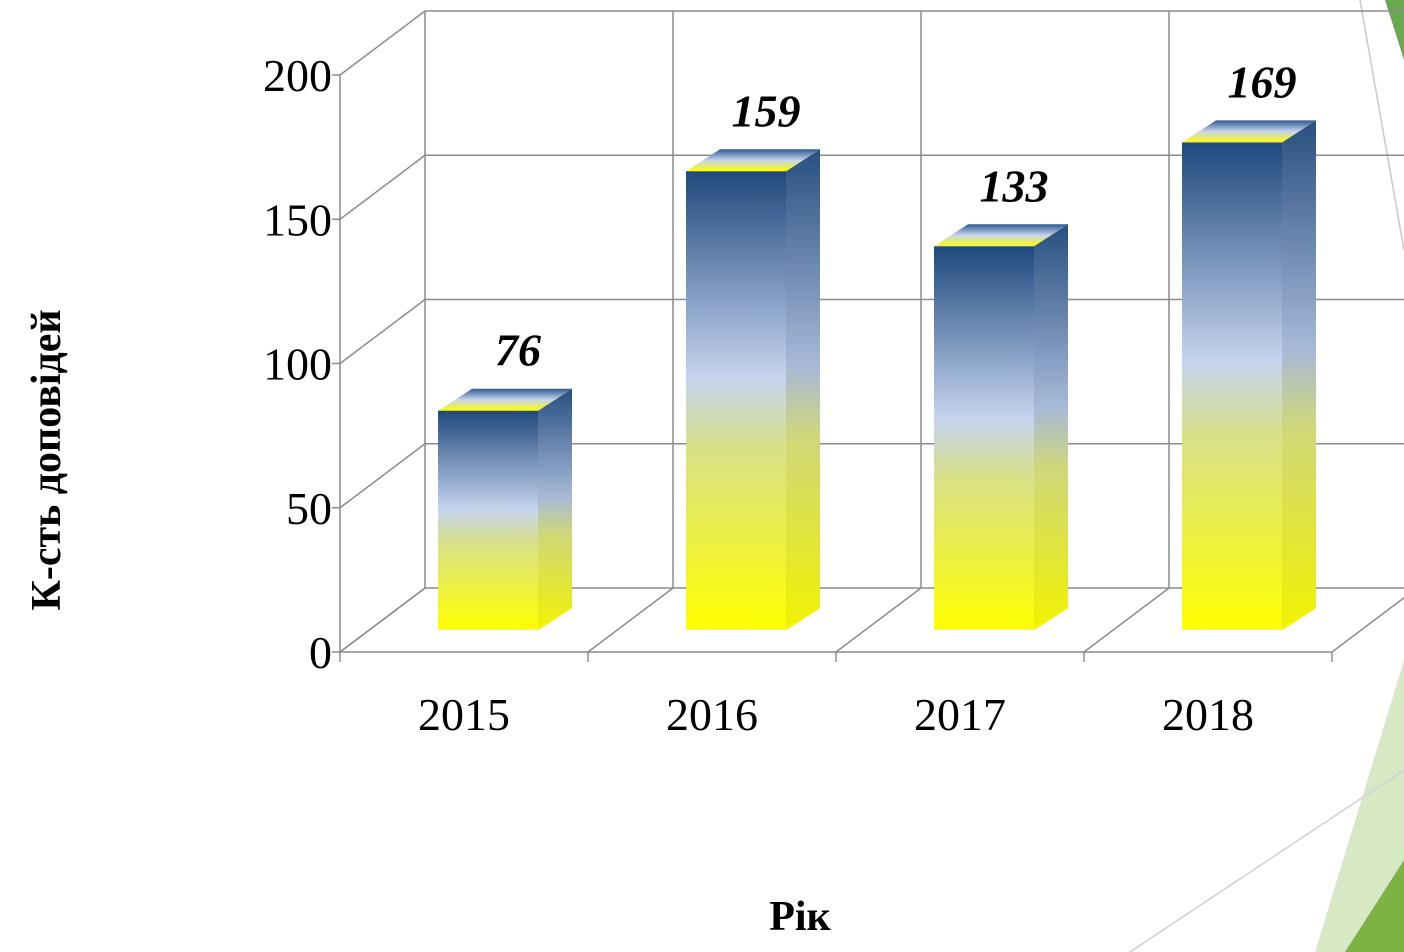 The height and width of the screenshot is (952, 1404). What do you see at coordinates (800, 917) in the screenshot?
I see `x-axis-label: Рік` at bounding box center [800, 917].